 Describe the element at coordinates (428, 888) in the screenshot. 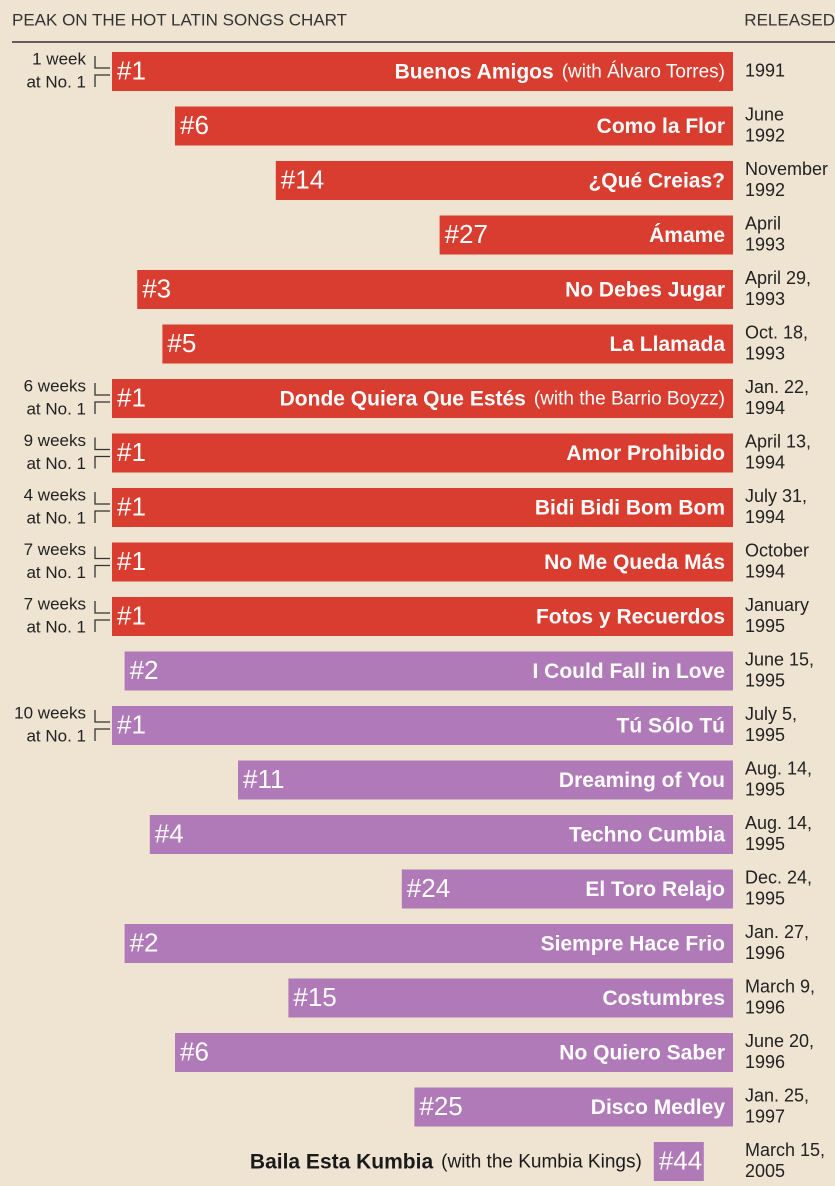

I see `rank-label: #24` at that location.